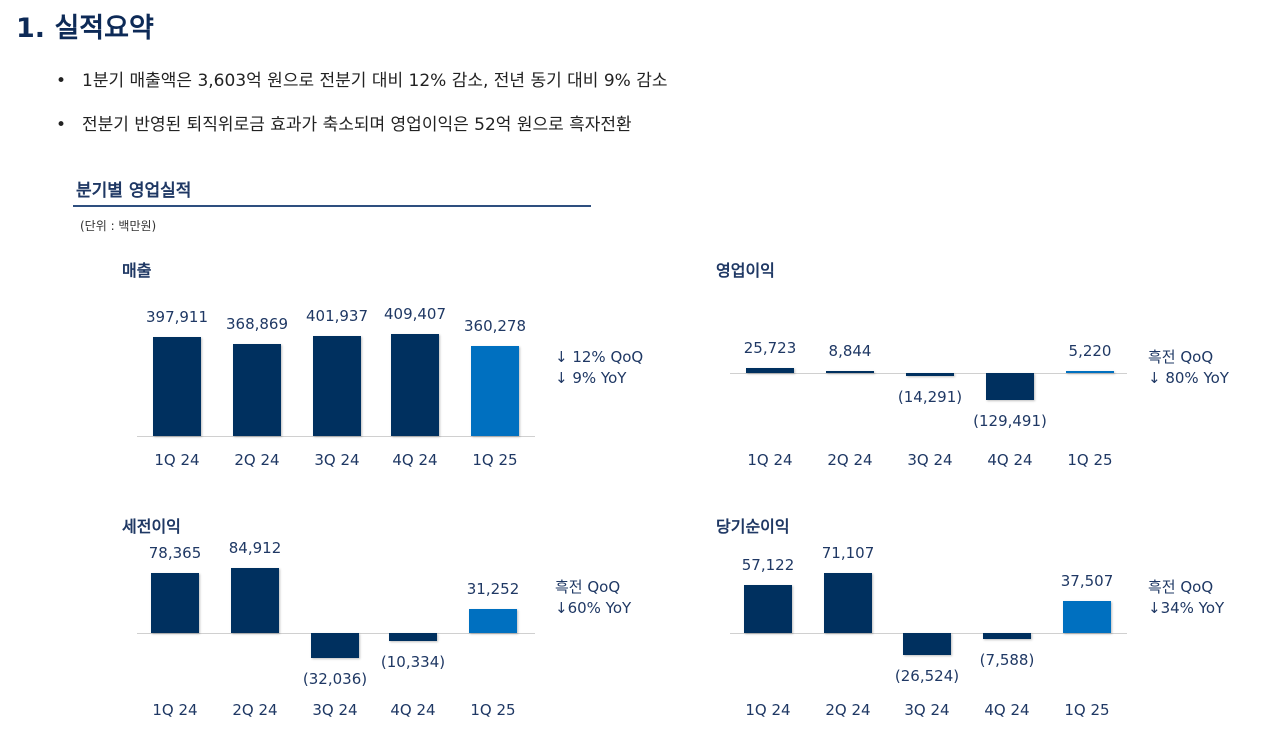  I want to click on data-label: 57,122, so click(768, 564).